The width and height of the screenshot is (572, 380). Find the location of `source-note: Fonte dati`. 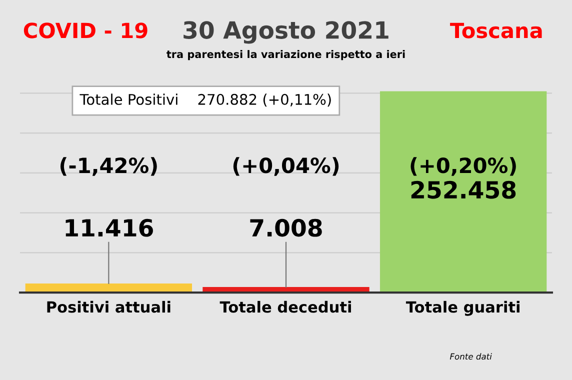

source-note: Fonte dati is located at coordinates (471, 356).